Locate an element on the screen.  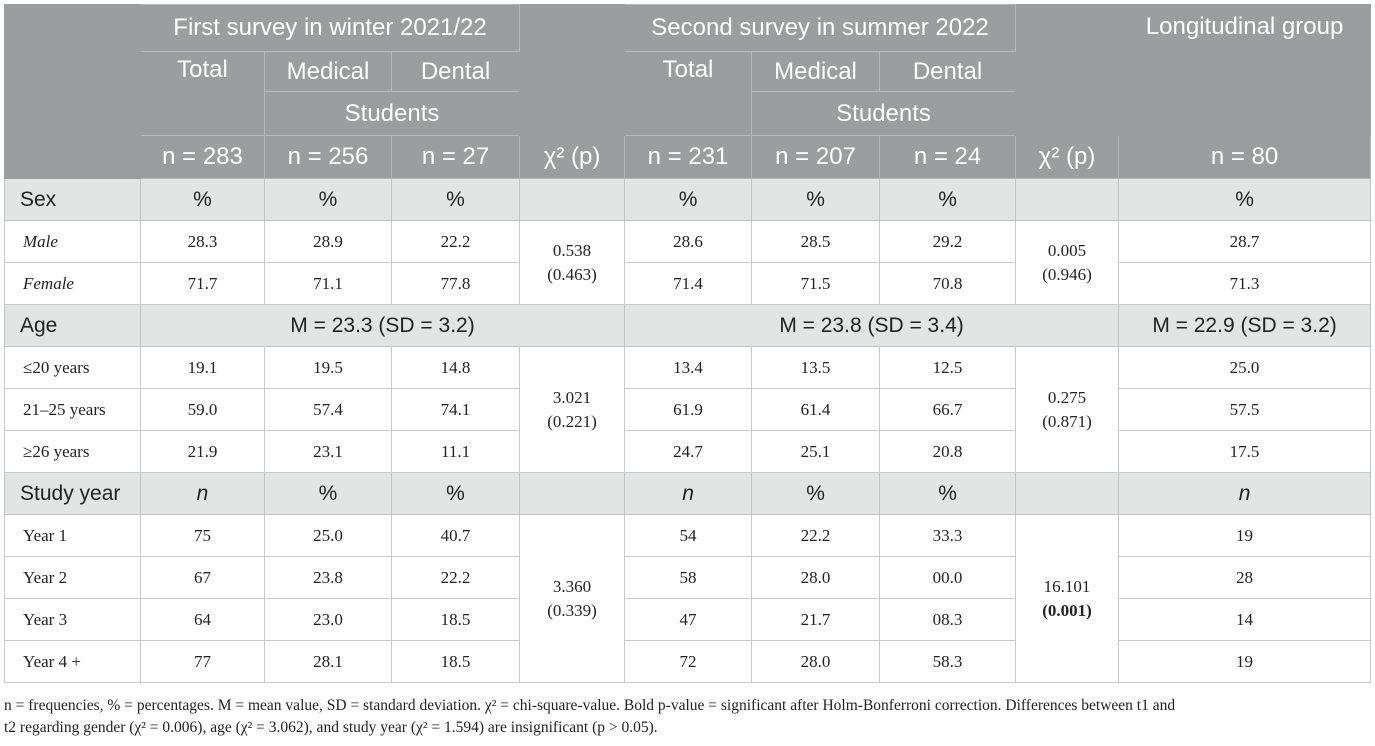
cell: 28.0 is located at coordinates (816, 661).